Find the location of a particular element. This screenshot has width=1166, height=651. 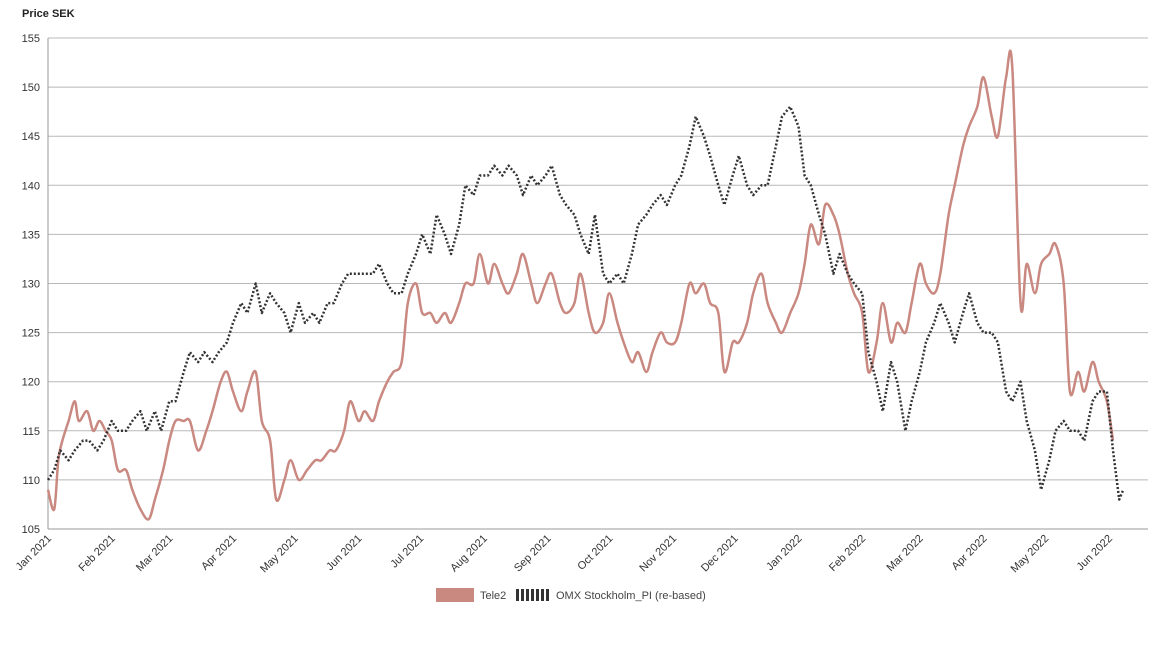

x-tick-label: Sep 2021 is located at coordinates (533, 554).